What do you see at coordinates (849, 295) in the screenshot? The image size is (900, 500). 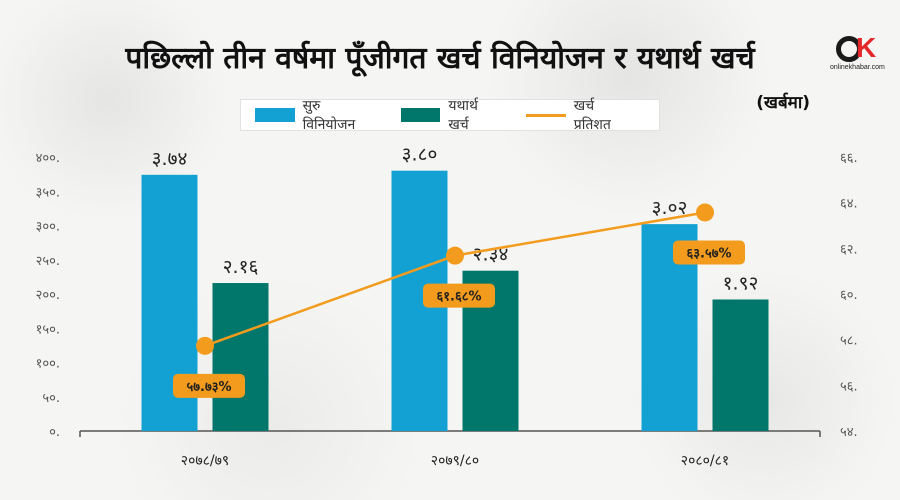 I see `y-right-tick-label: ६०.` at bounding box center [849, 295].